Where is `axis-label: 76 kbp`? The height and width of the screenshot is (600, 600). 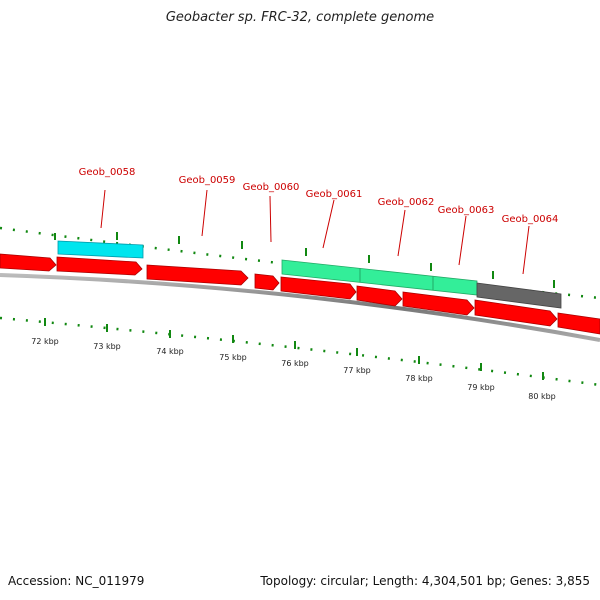 axis-label: 76 kbp is located at coordinates (295, 363).